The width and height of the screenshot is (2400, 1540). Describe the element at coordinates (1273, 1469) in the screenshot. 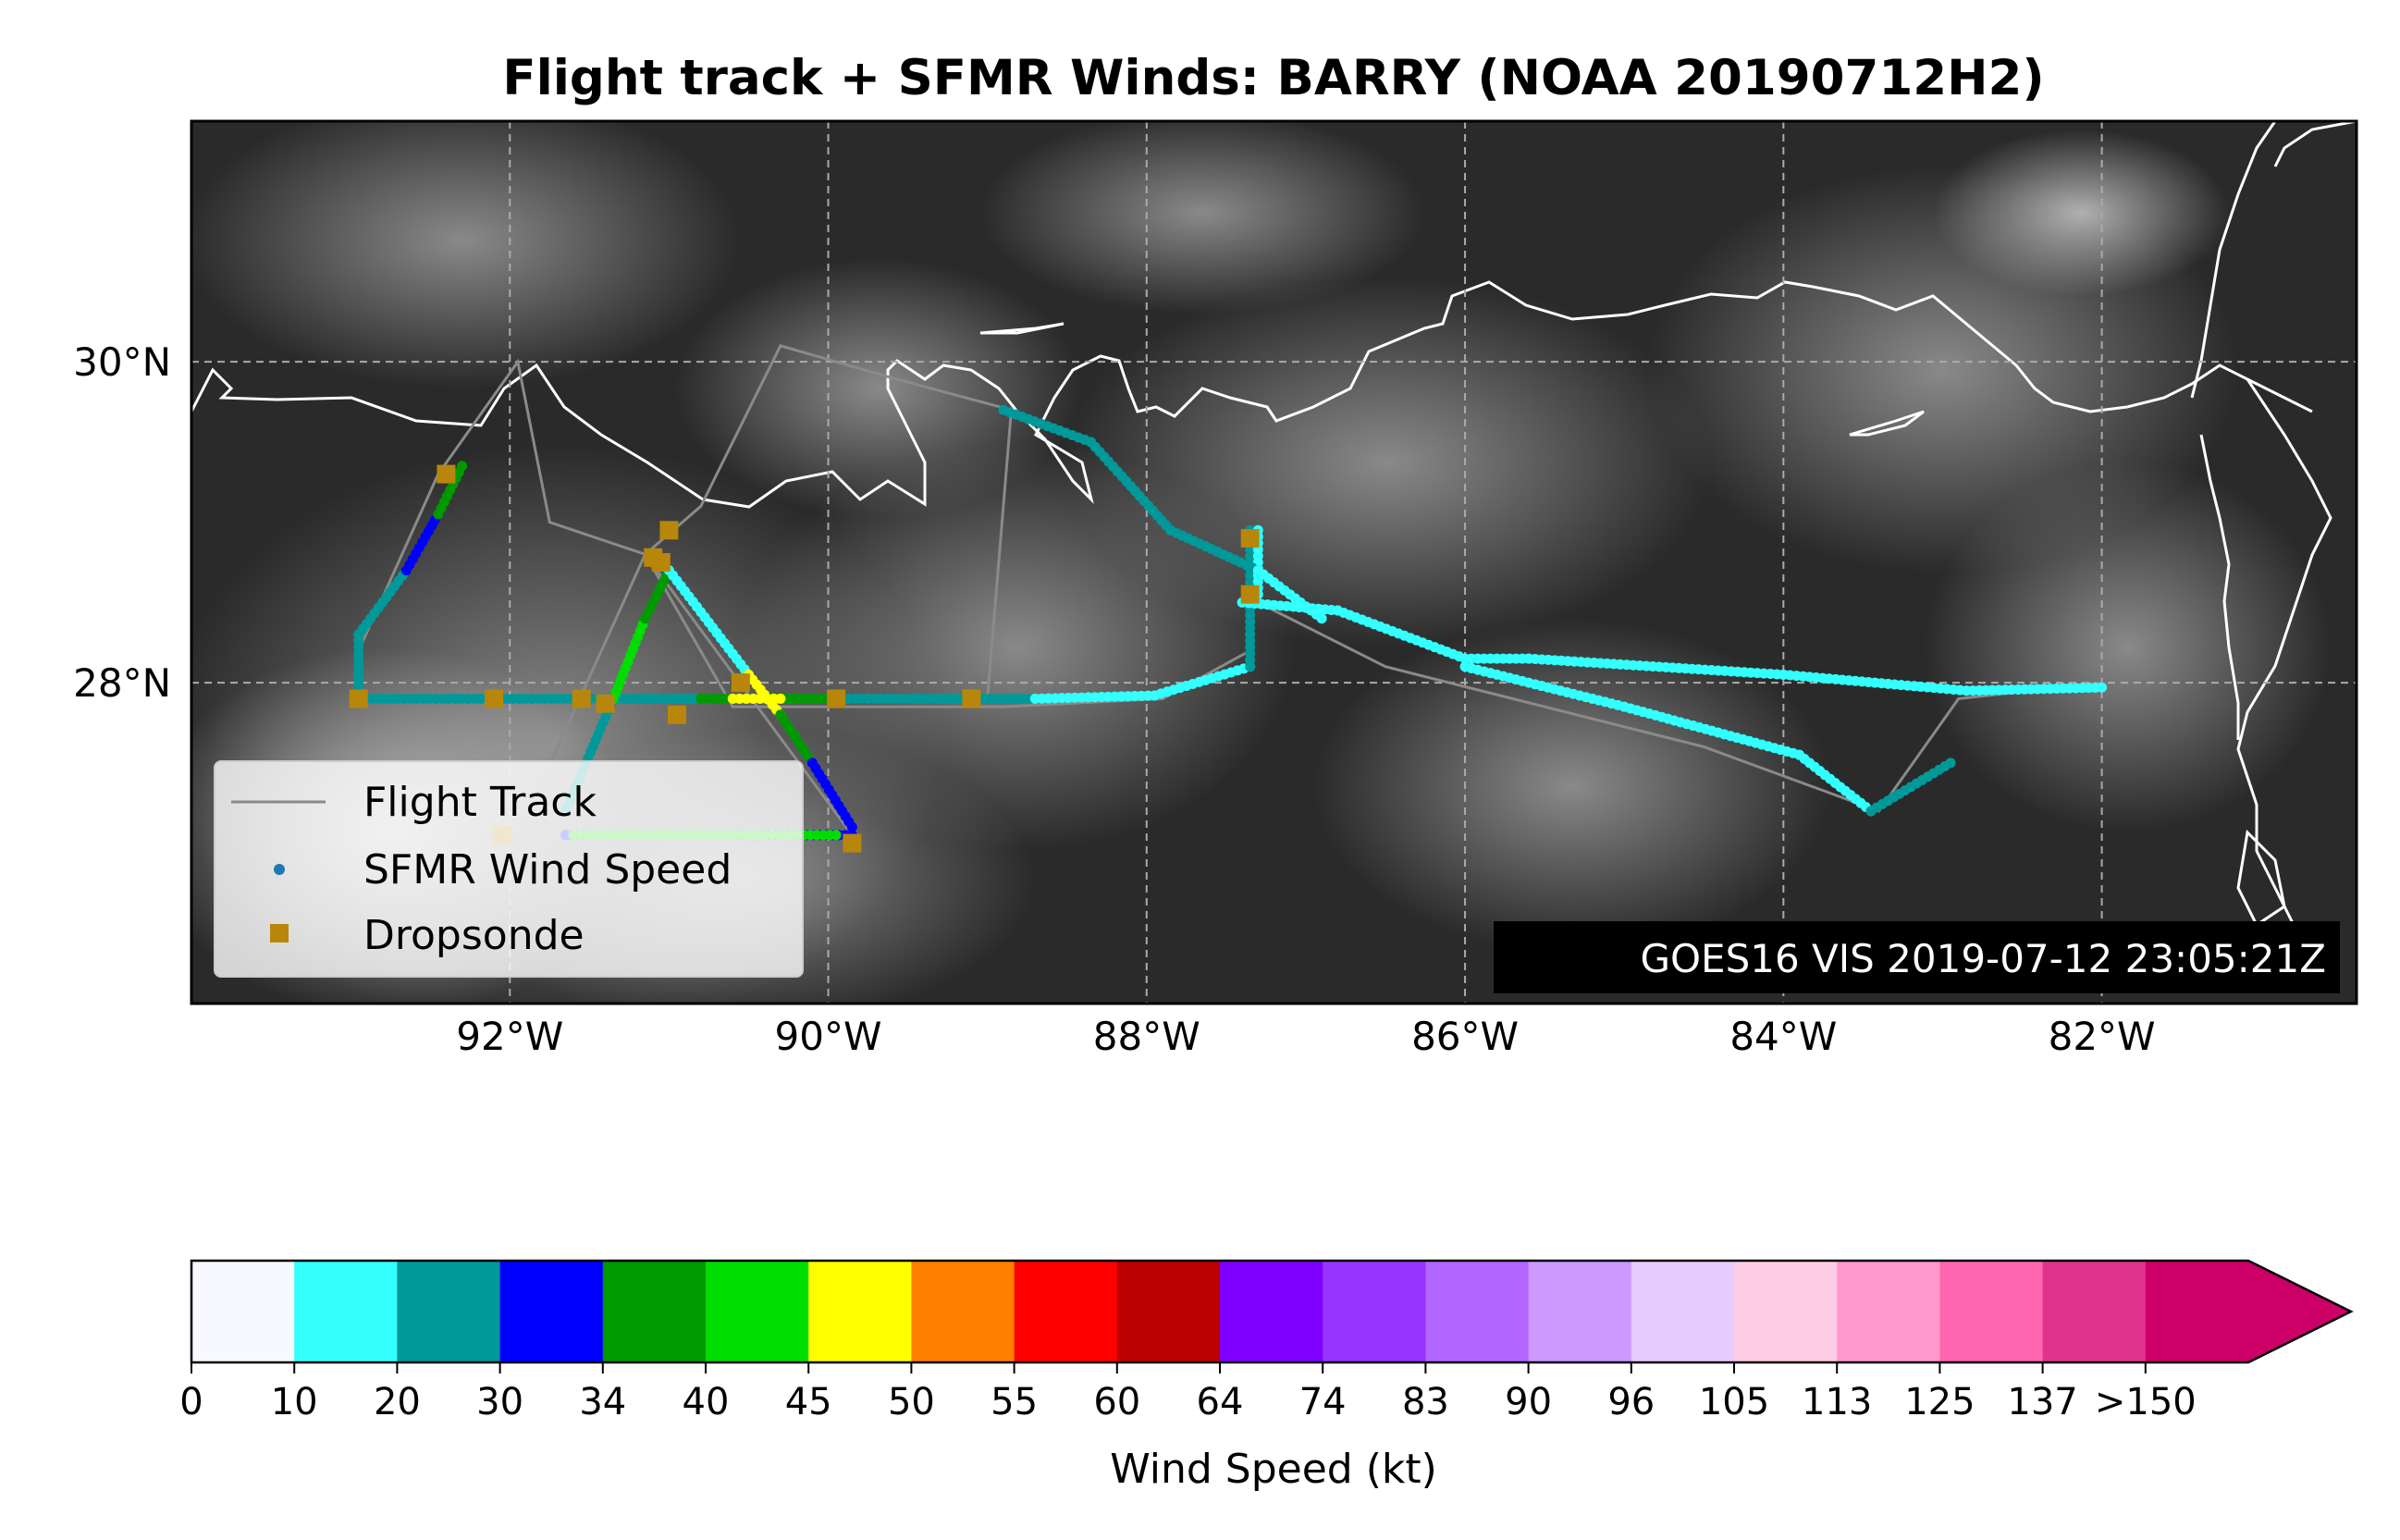

I see `colorbar-label: Wind Speed (kt)` at that location.